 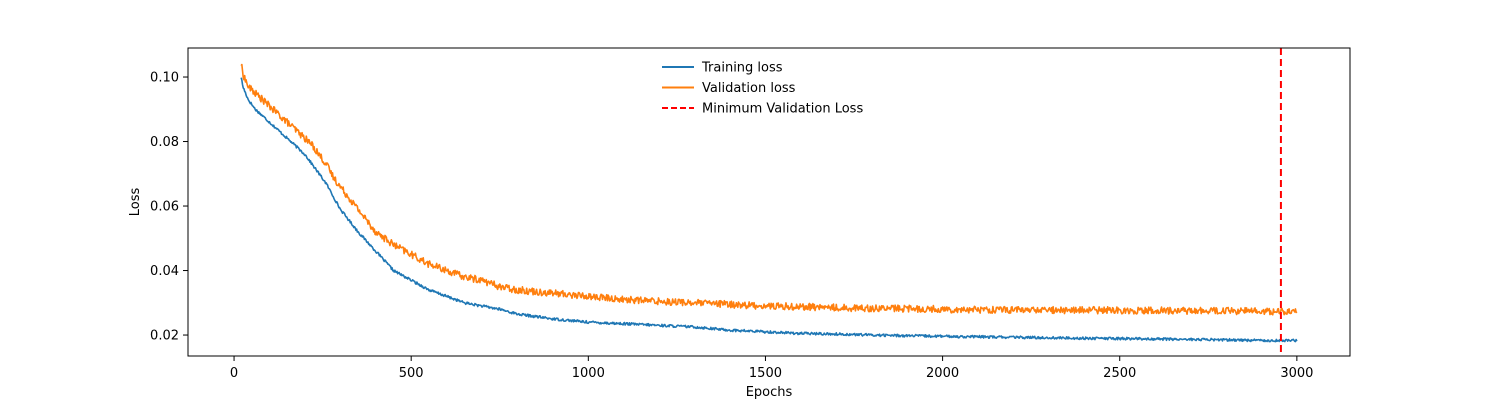 What do you see at coordinates (135, 202) in the screenshot?
I see `y-axis-title: Loss` at bounding box center [135, 202].